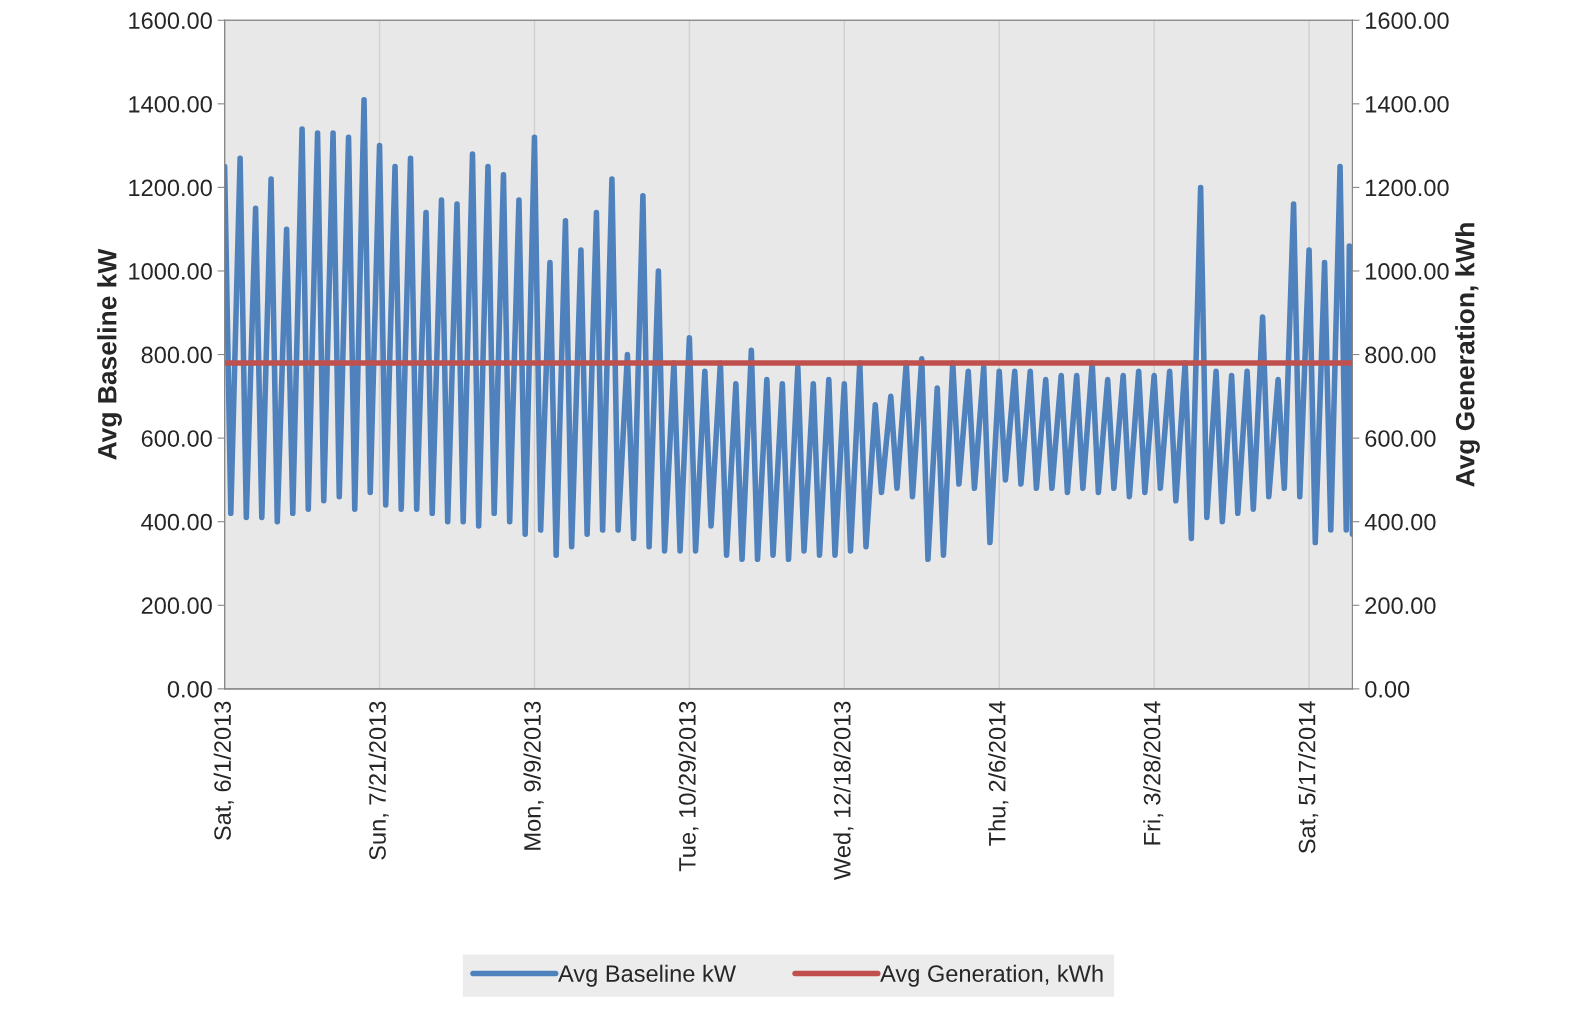  What do you see at coordinates (176, 522) in the screenshot?
I see `y-tick-label: 400.00` at bounding box center [176, 522].